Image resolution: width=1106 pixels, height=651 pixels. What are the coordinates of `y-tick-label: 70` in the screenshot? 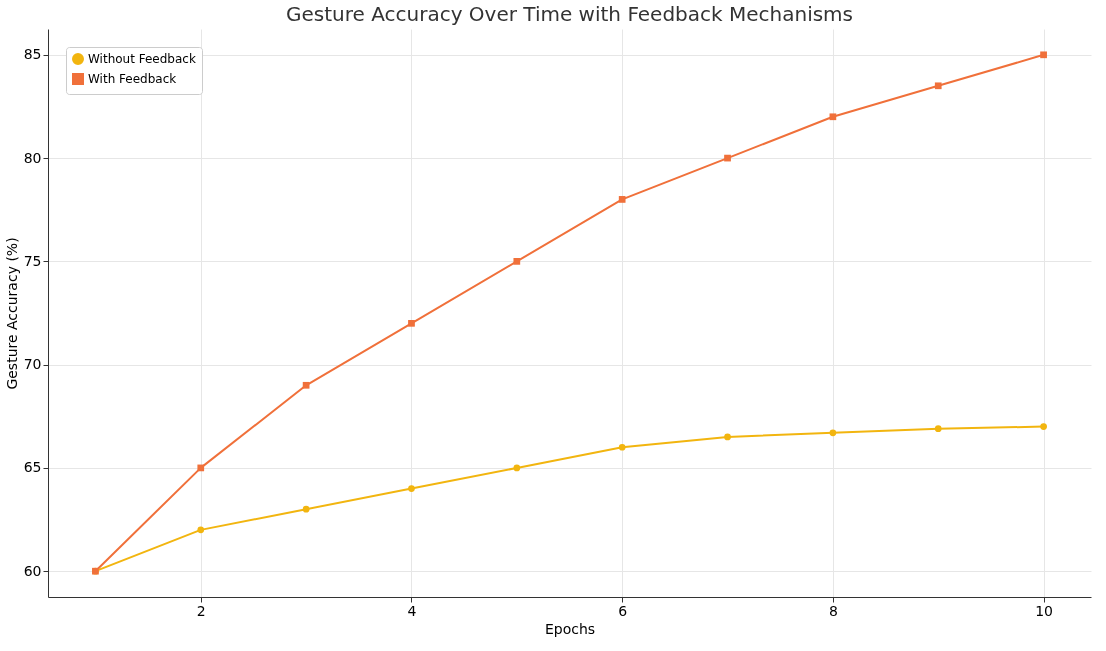 It's located at (32, 364).